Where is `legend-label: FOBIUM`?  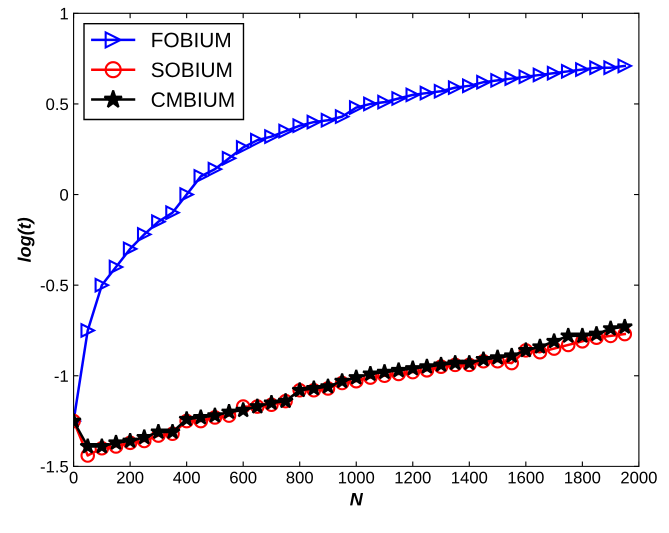 legend-label: FOBIUM is located at coordinates (191, 40).